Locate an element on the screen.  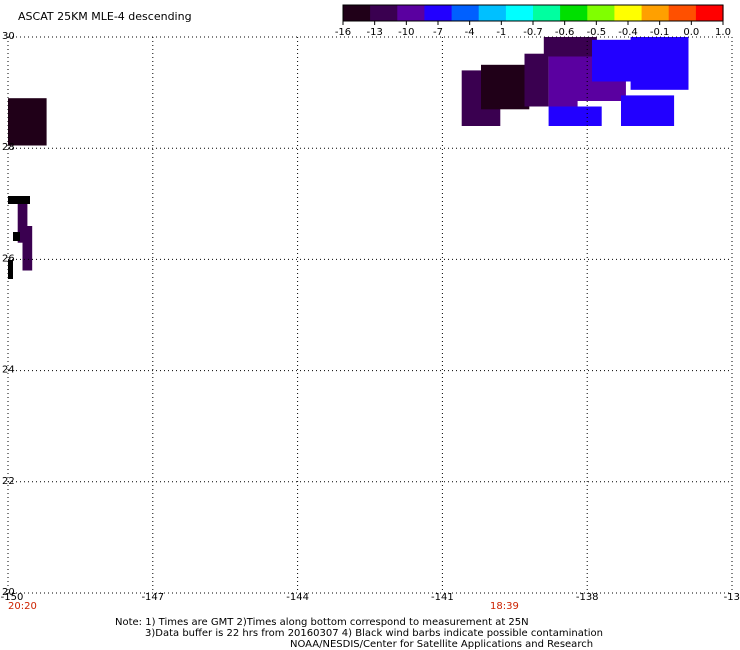
y-tick-label: 28 is located at coordinates (8, 147).